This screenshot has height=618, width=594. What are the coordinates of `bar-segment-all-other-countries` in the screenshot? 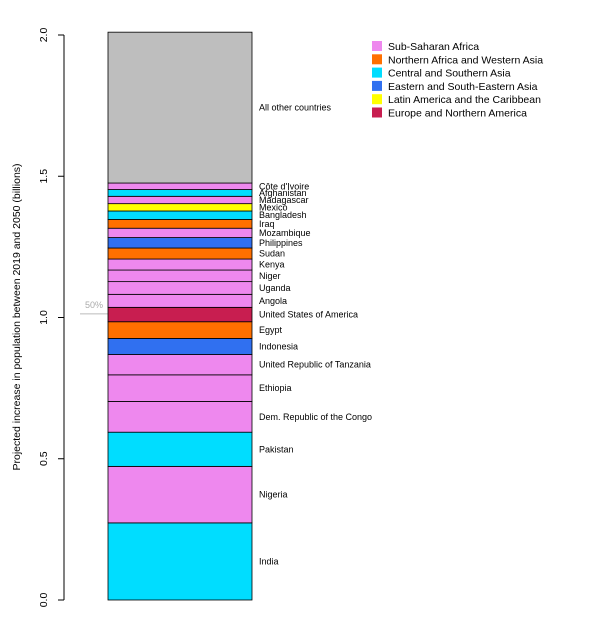 It's located at (180, 107).